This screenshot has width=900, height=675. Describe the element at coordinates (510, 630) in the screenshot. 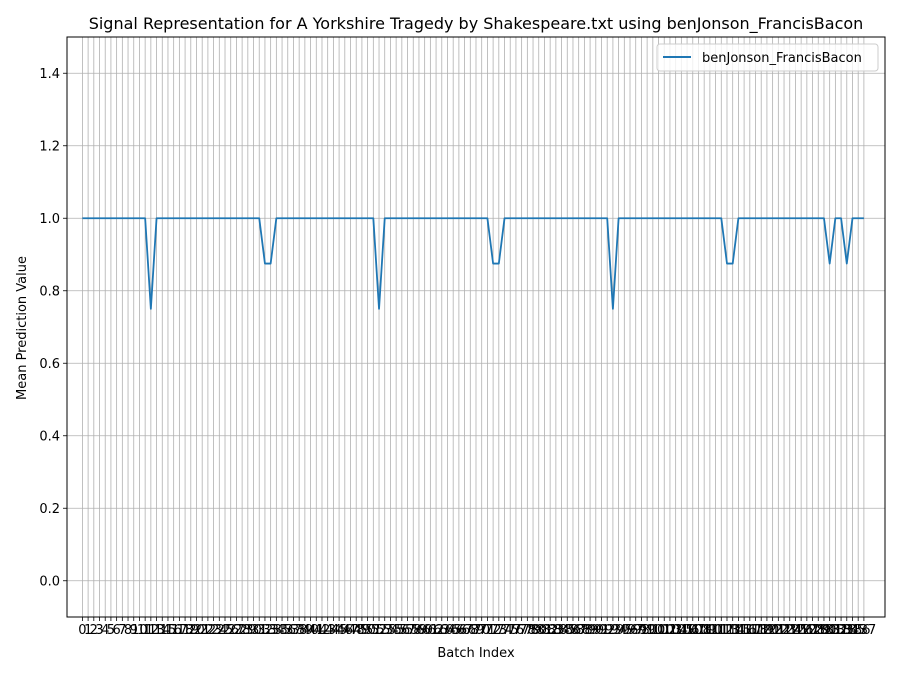

I see `x-tick-label: 75` at that location.